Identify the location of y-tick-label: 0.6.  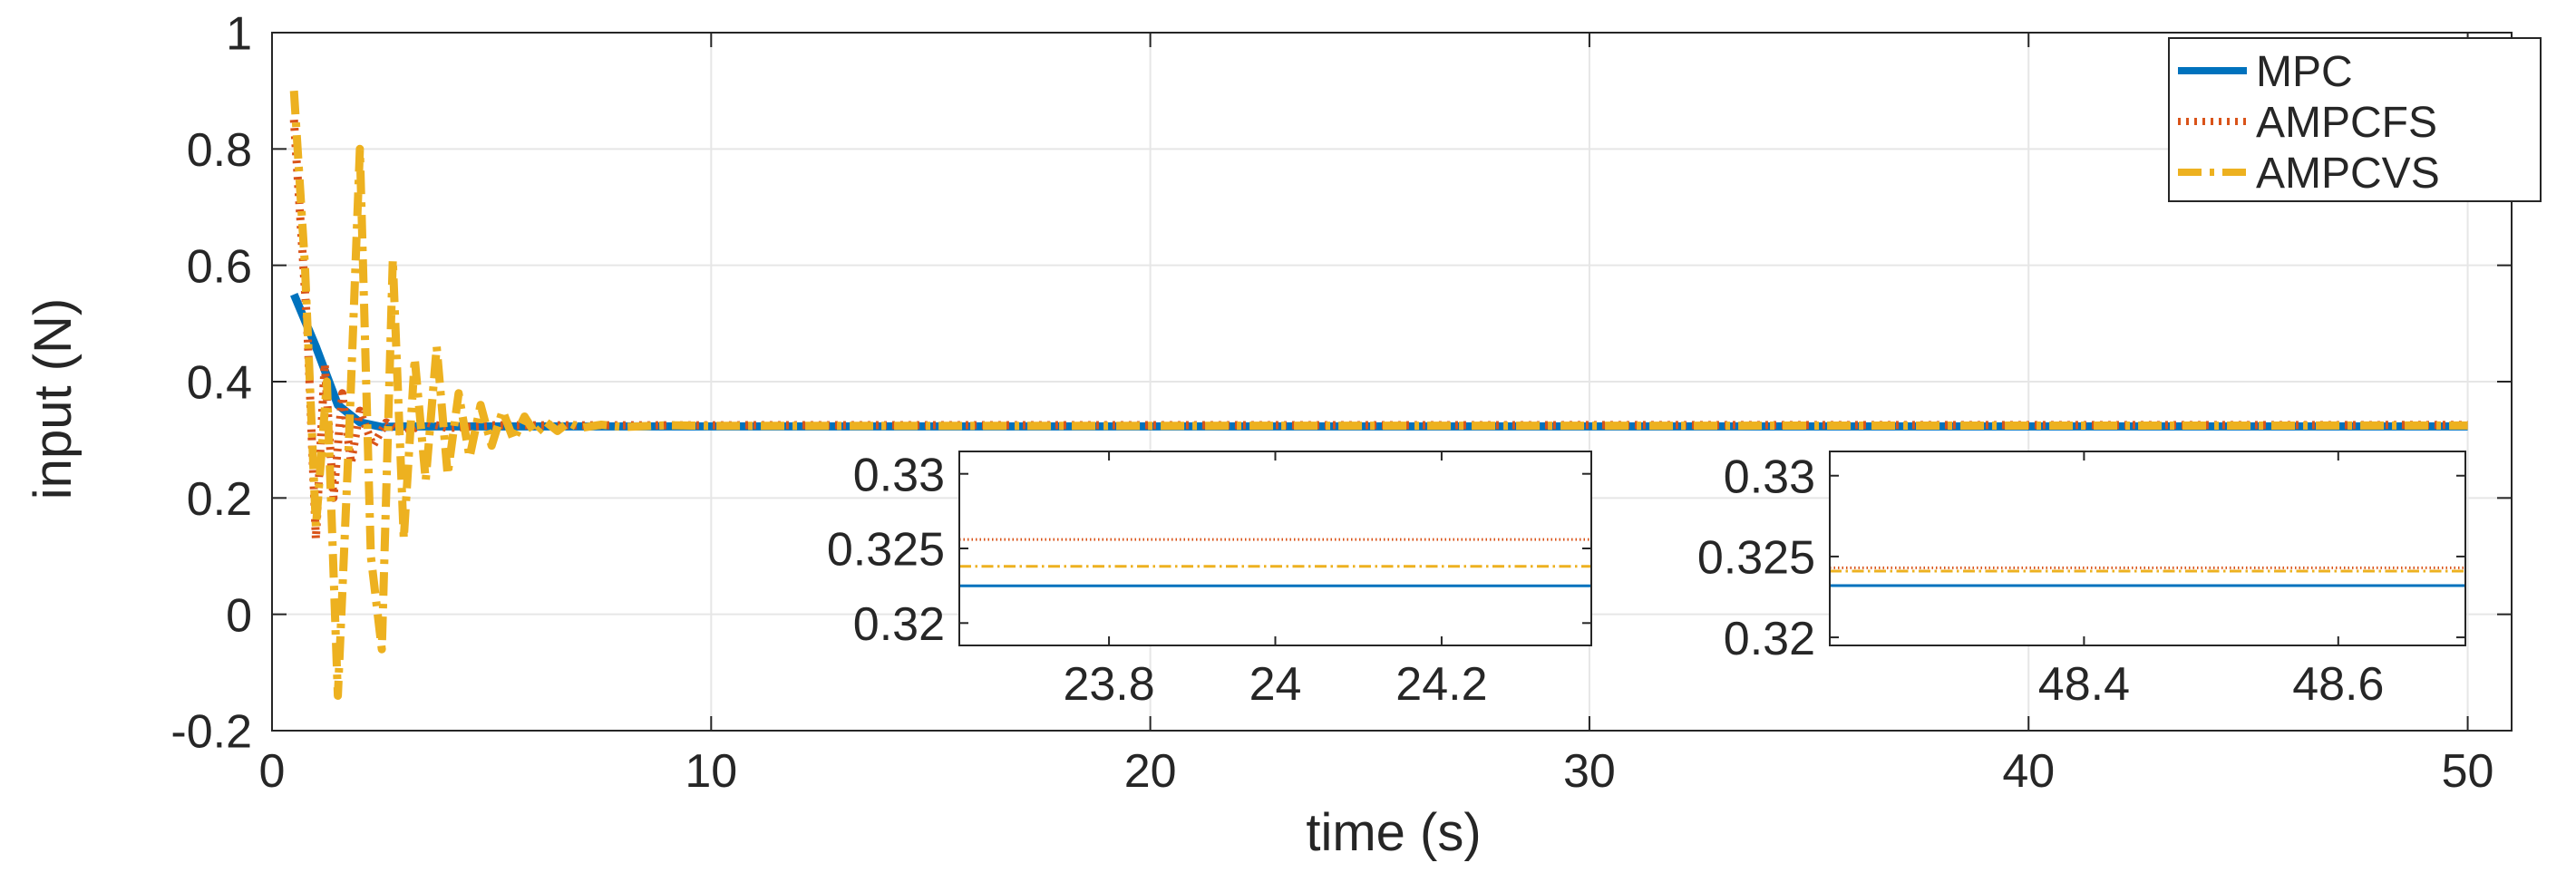
(219, 267).